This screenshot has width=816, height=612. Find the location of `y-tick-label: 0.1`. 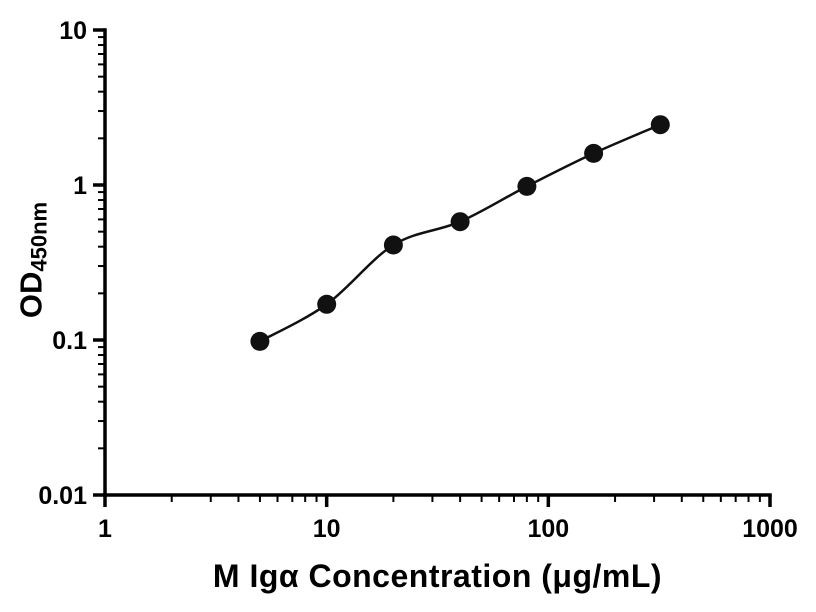

y-tick-label: 0.1 is located at coordinates (69, 341).